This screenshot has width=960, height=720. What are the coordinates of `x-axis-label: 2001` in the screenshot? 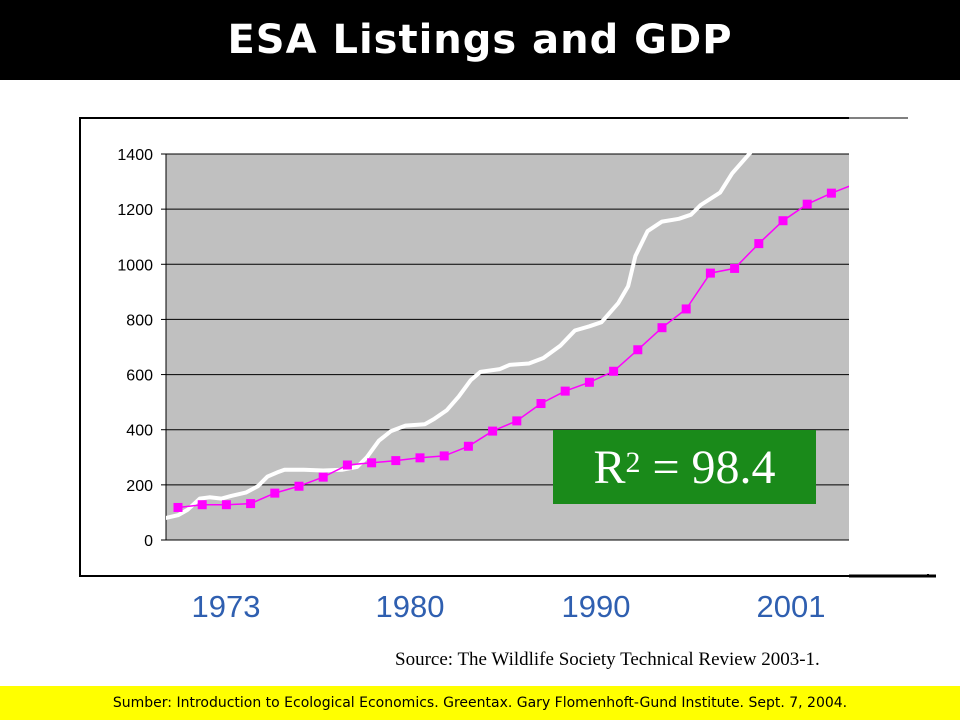 It's located at (791, 606).